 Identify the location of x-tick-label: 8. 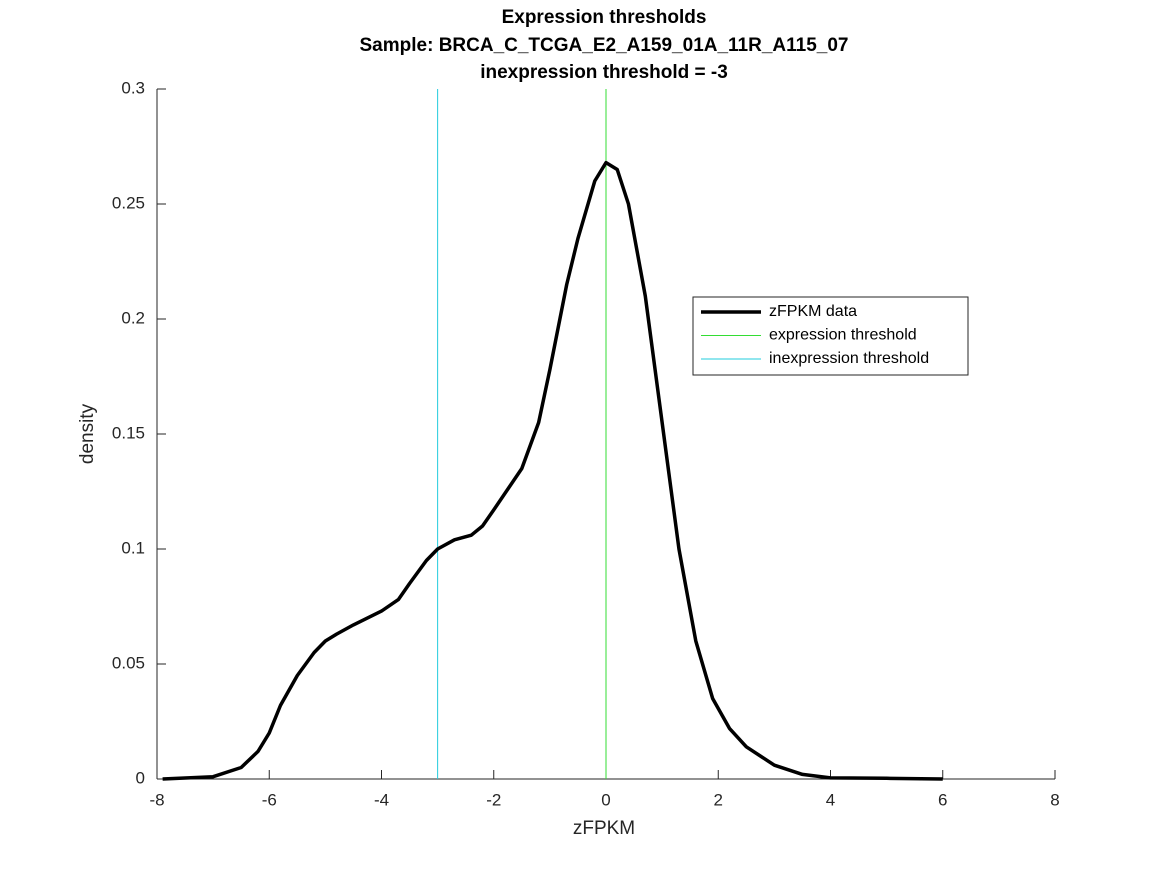
(1054, 799).